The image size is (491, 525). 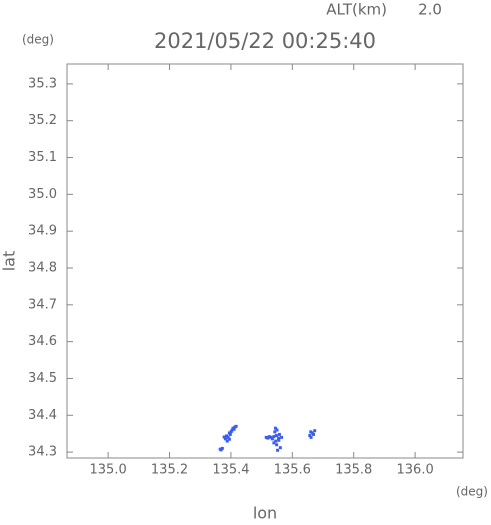 What do you see at coordinates (230, 470) in the screenshot?
I see `x-tick-label: 135.4` at bounding box center [230, 470].